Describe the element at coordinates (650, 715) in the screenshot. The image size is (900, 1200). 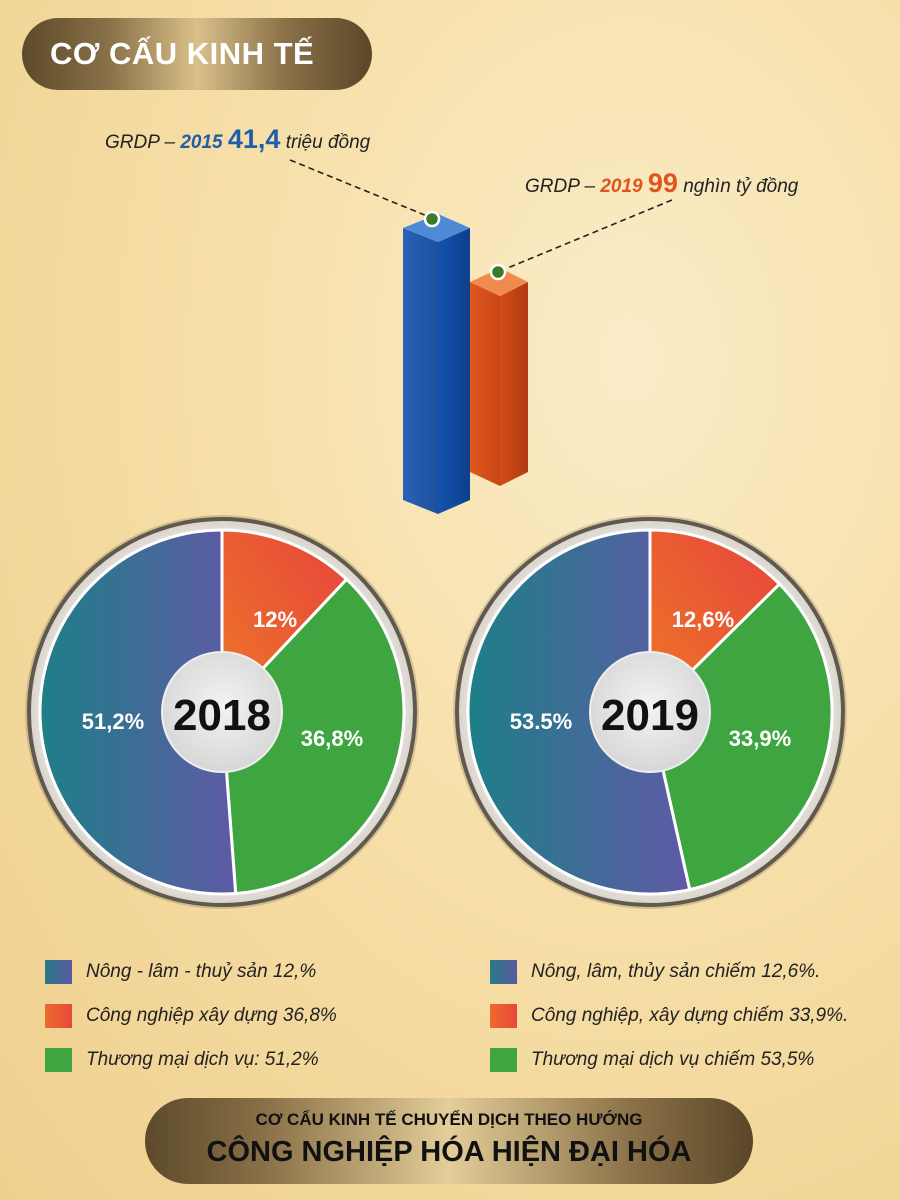
I see `pie-2019-title: 2019` at that location.